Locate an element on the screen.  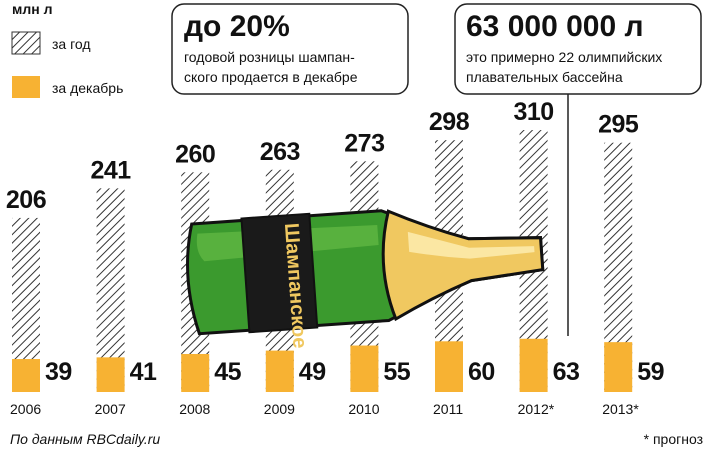
footnote: * прогноз is located at coordinates (673, 439).